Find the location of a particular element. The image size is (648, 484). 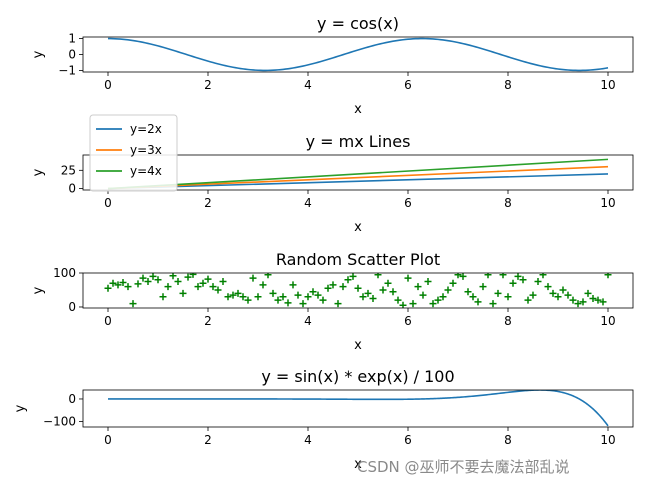

legend: y=2x y=3x y=4x is located at coordinates (133, 153).